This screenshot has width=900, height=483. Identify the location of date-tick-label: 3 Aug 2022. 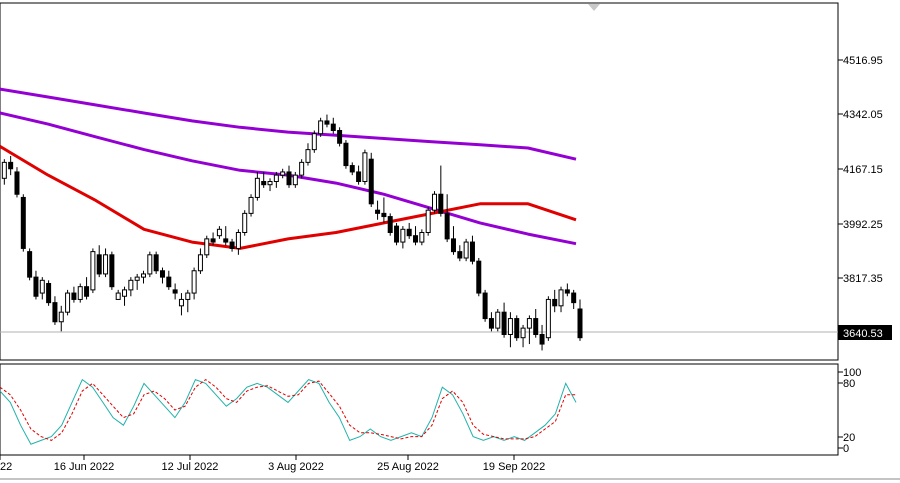
(296, 467).